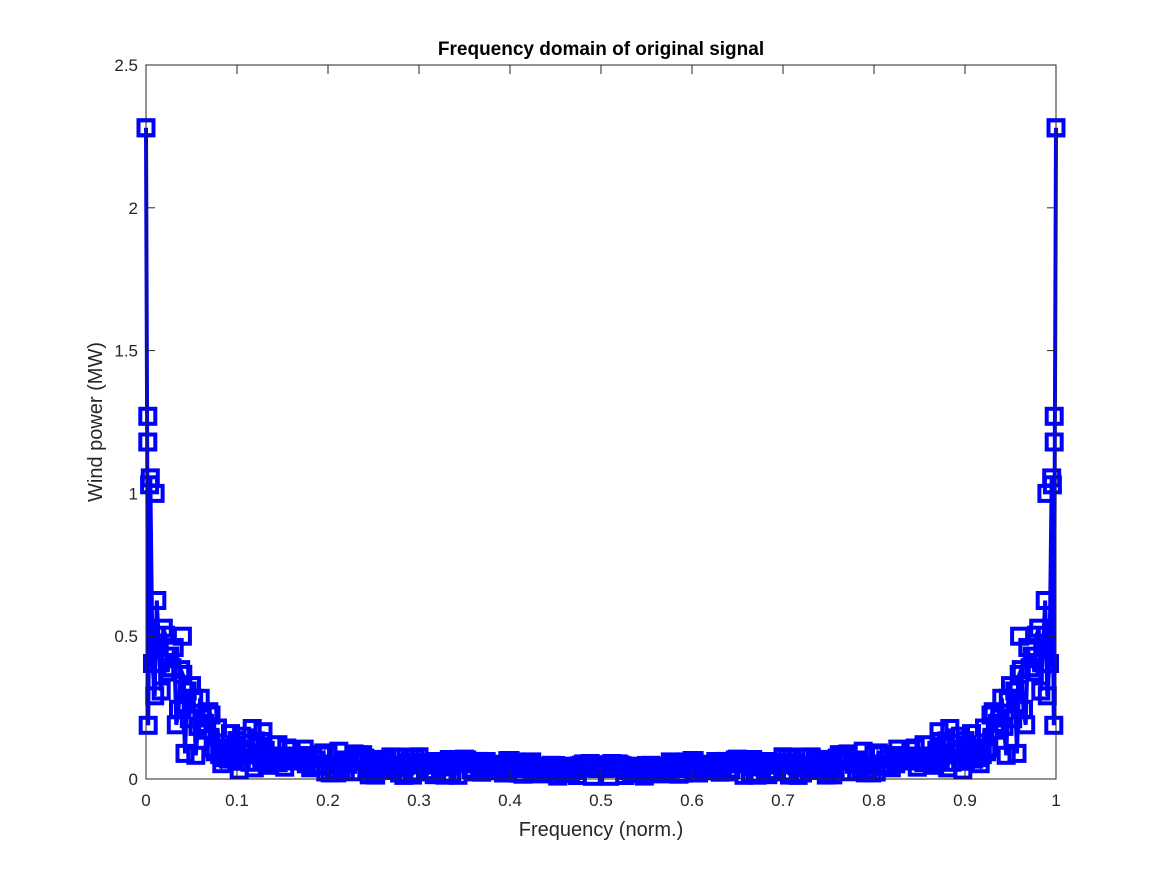 This screenshot has height=875, width=1167. Describe the element at coordinates (126, 351) in the screenshot. I see `y-tick-label: 1.5` at that location.